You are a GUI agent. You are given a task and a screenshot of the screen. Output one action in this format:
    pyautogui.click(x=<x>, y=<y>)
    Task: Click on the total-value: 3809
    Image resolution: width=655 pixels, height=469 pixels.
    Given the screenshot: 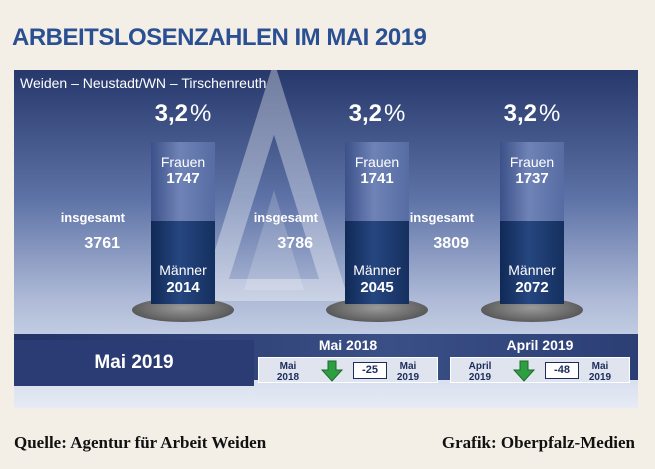 What is the action you would take?
    pyautogui.click(x=451, y=243)
    